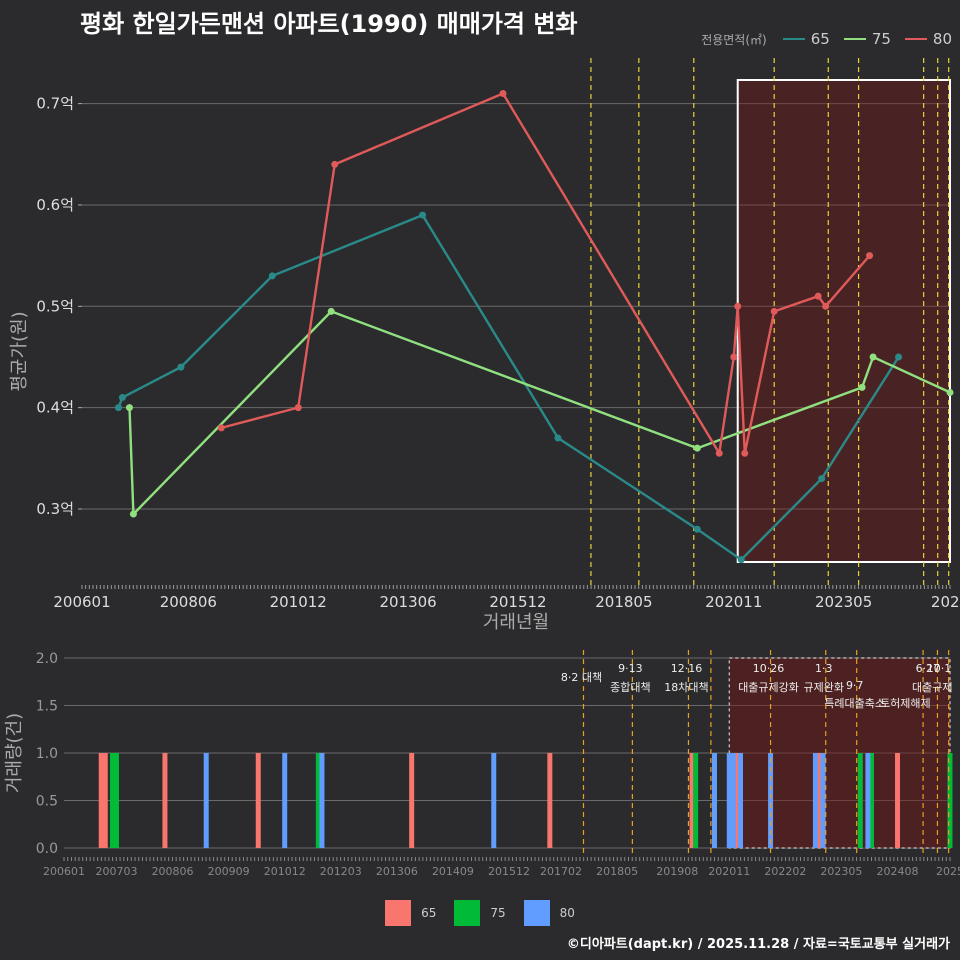 Image resolution: width=960 pixels, height=960 pixels. I want to click on legend-label-65: 65, so click(820, 39).